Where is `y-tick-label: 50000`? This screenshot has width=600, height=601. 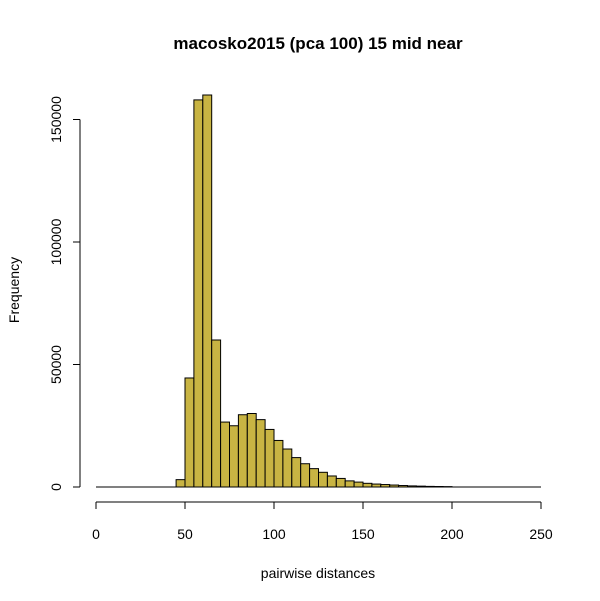
y-tick-label: 50000 is located at coordinates (56, 364).